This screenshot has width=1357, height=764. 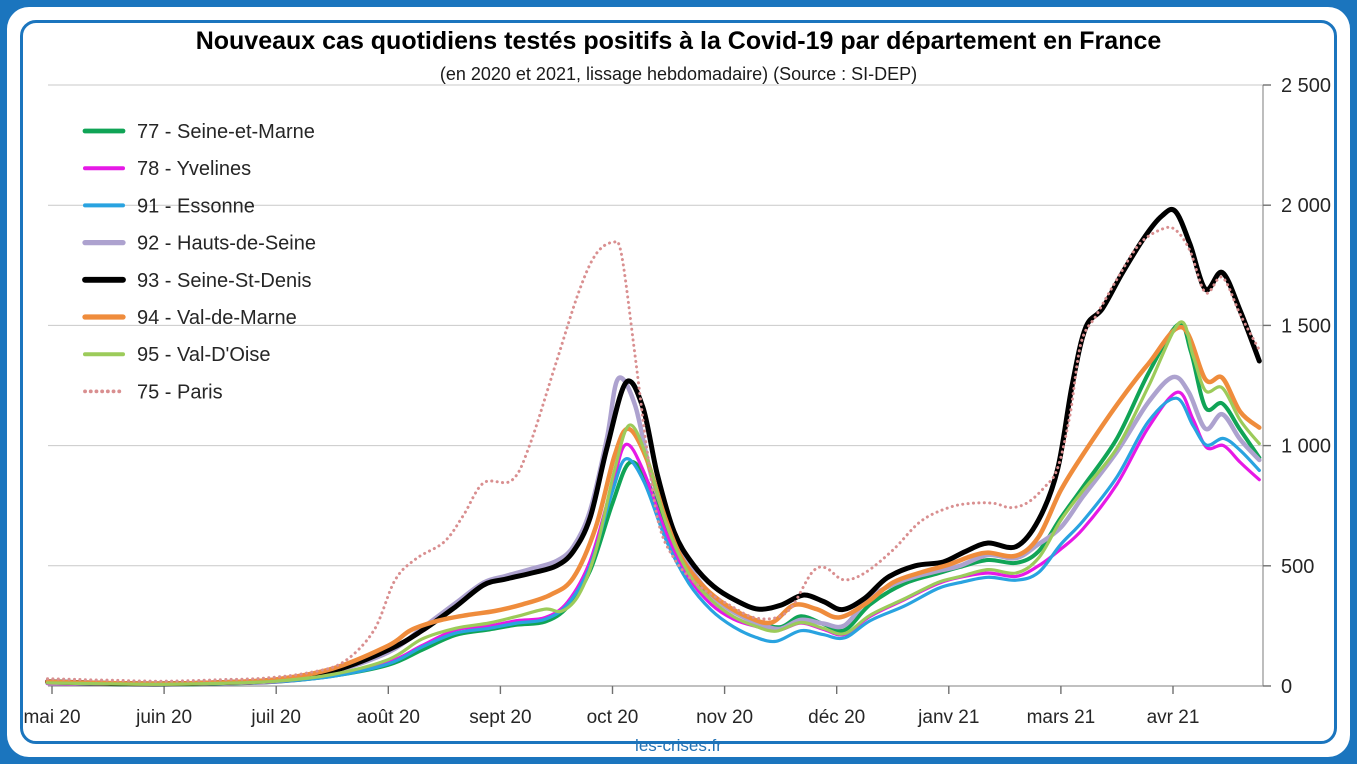 What do you see at coordinates (836, 717) in the screenshot?
I see `x-axis-label: déc 20` at bounding box center [836, 717].